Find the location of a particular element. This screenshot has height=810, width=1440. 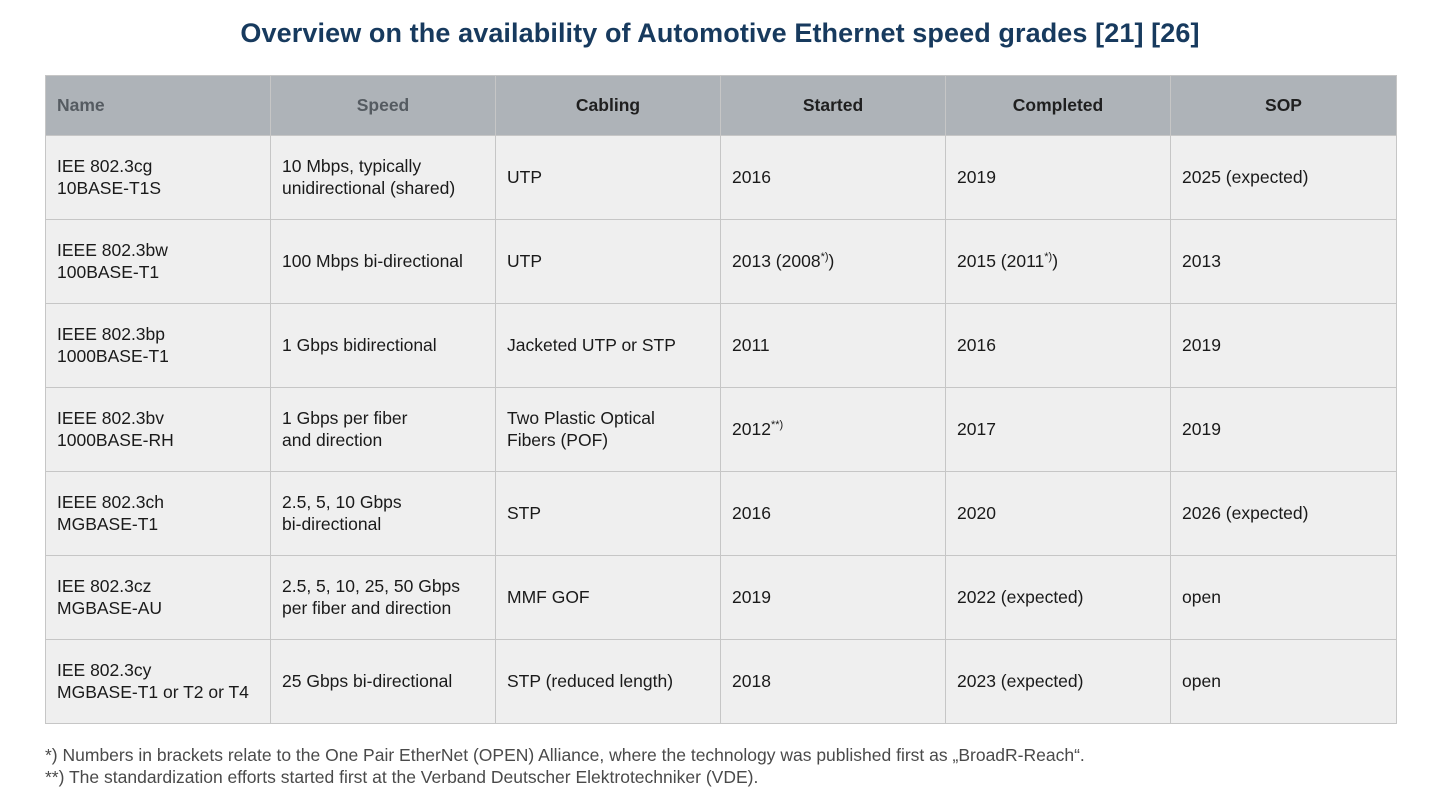

cell-cabling: STP (reduced length) is located at coordinates (608, 681).